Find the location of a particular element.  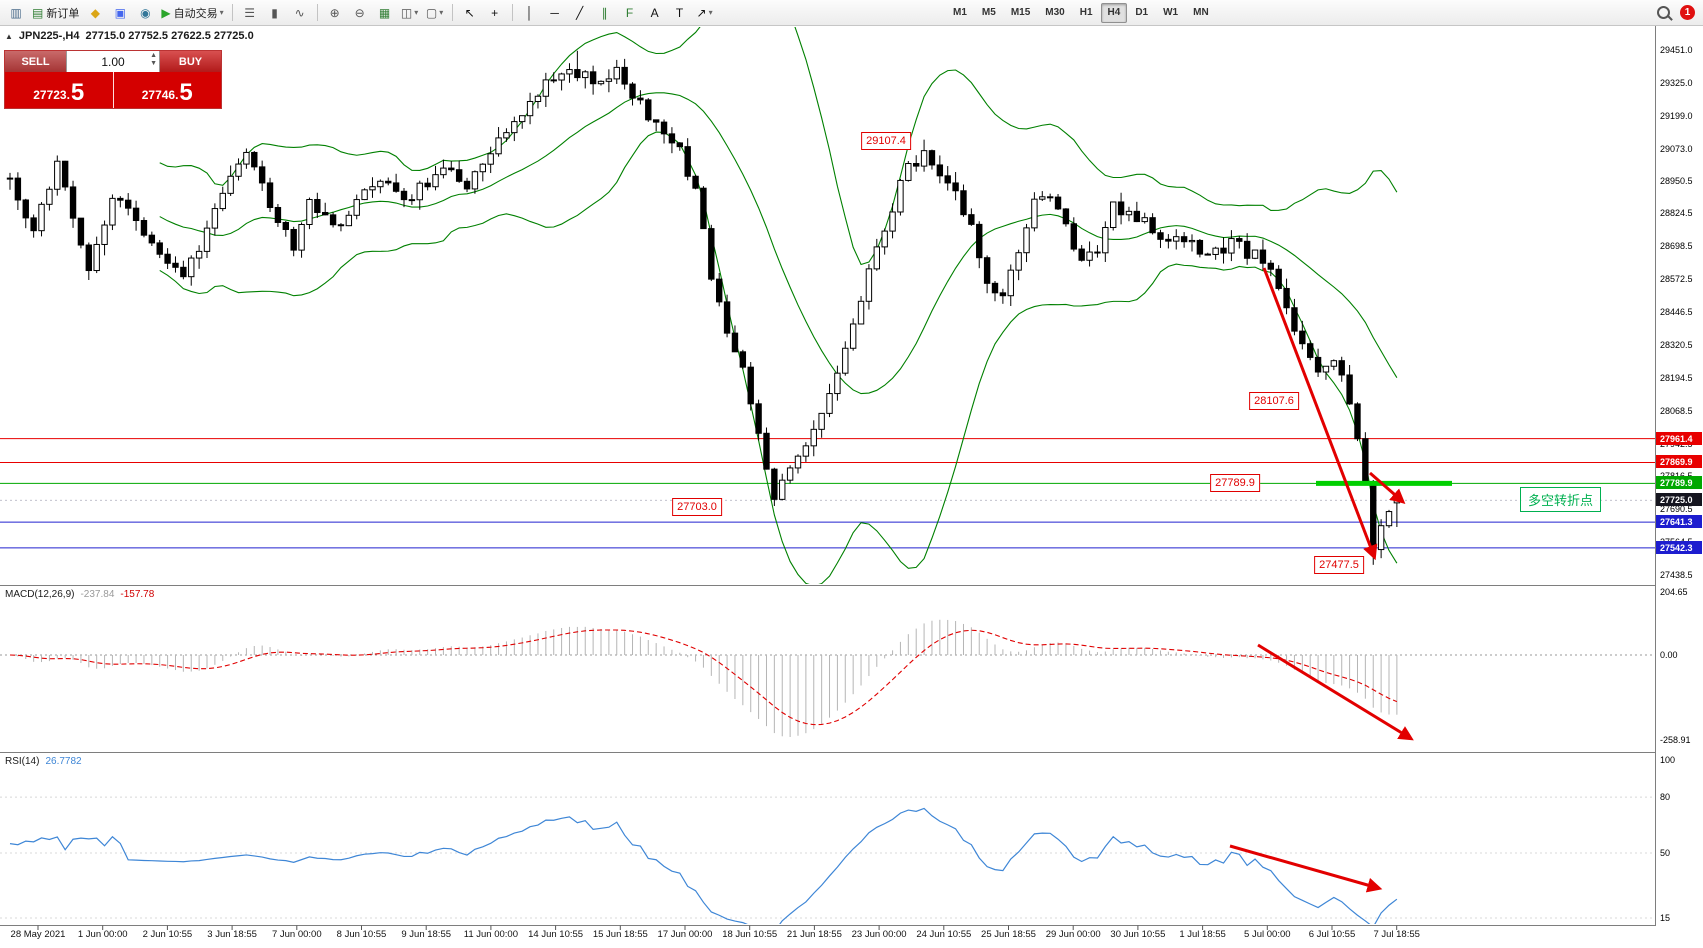

equidistant-channel-icon: ∥ is located at coordinates (605, 13).